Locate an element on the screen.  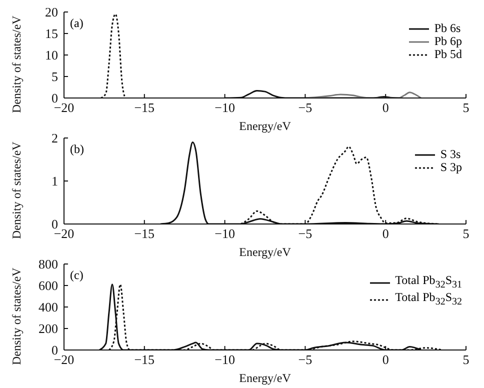
y-tick-label: 5 is located at coordinates (55, 76).